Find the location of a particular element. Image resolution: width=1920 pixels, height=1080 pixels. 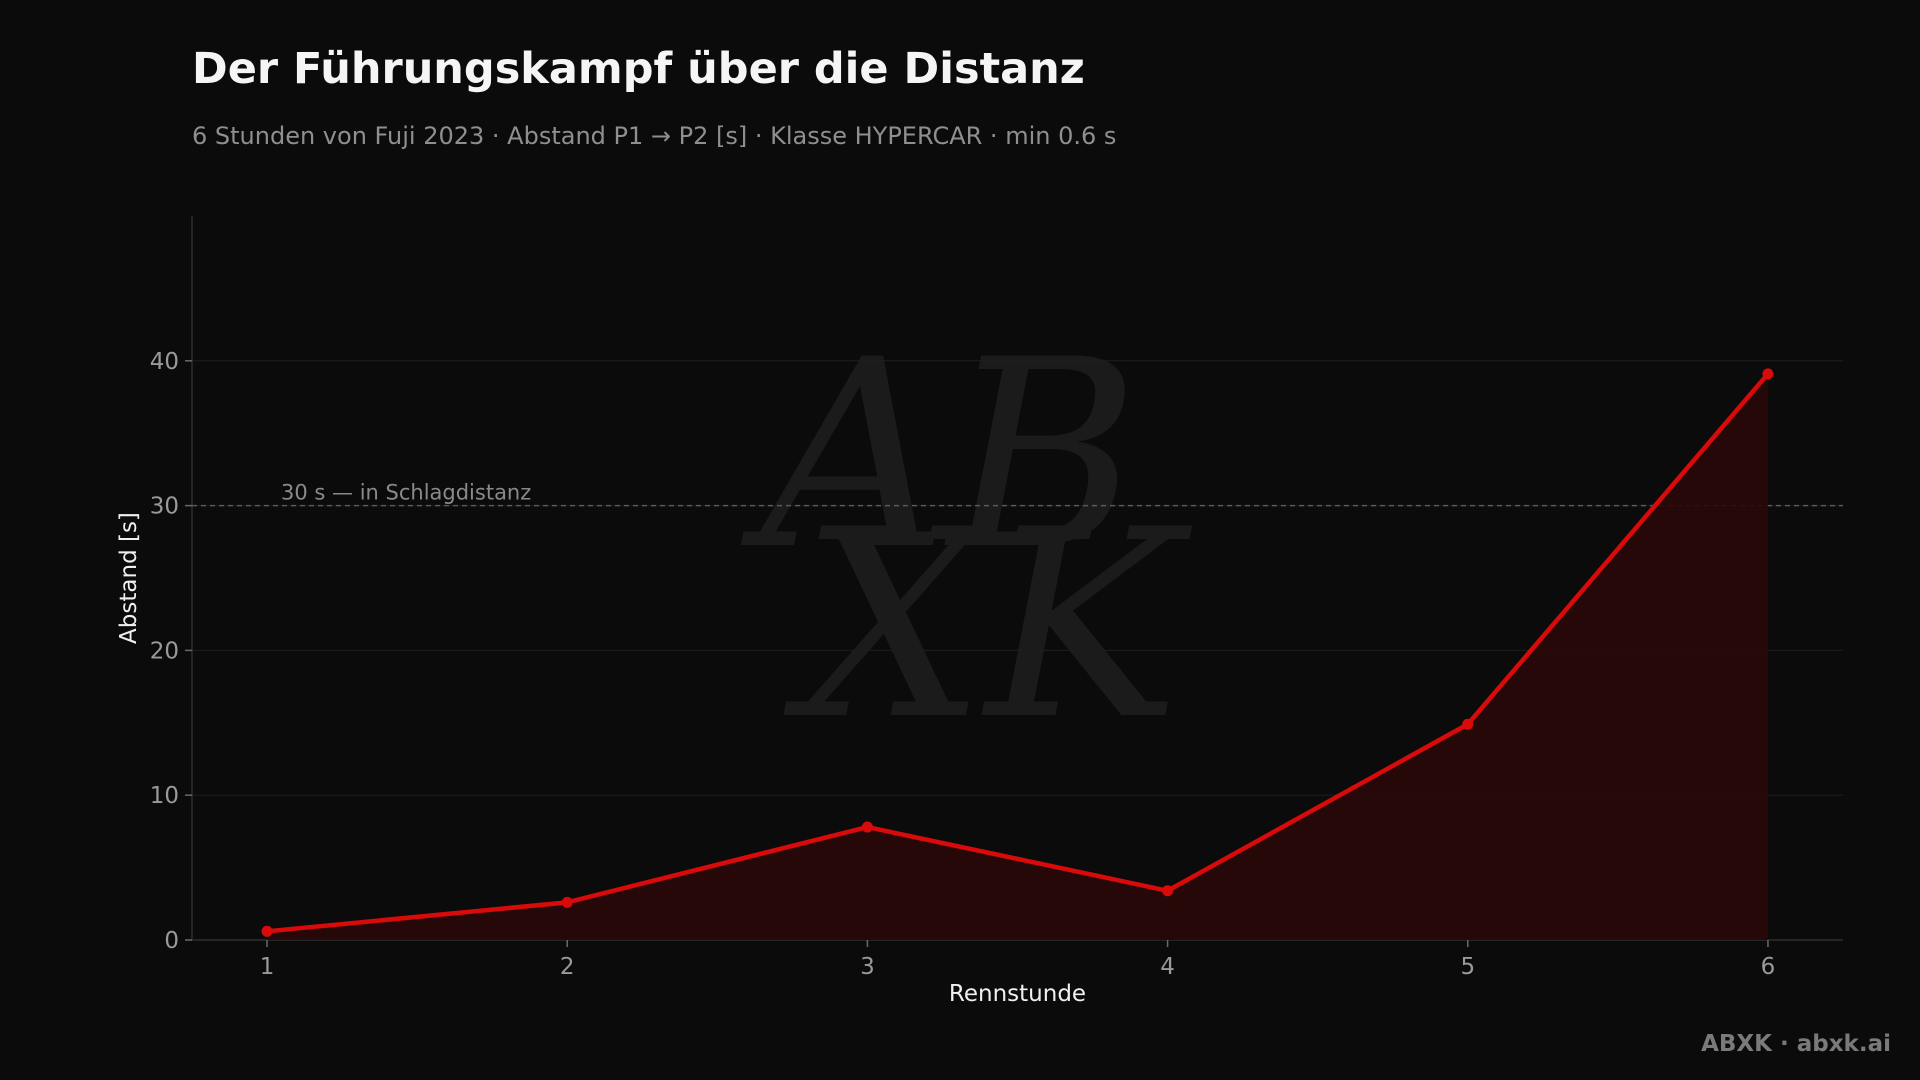

reference-line-label: 30 s — in Schlagdistanz is located at coordinates (406, 493).